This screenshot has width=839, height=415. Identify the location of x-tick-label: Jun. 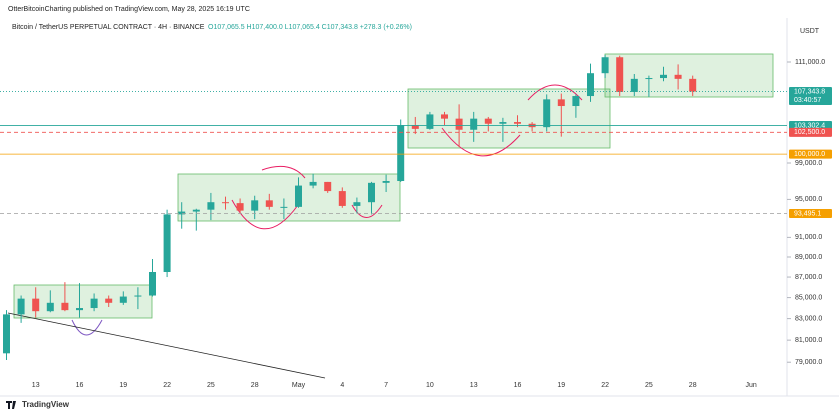
(750, 385).